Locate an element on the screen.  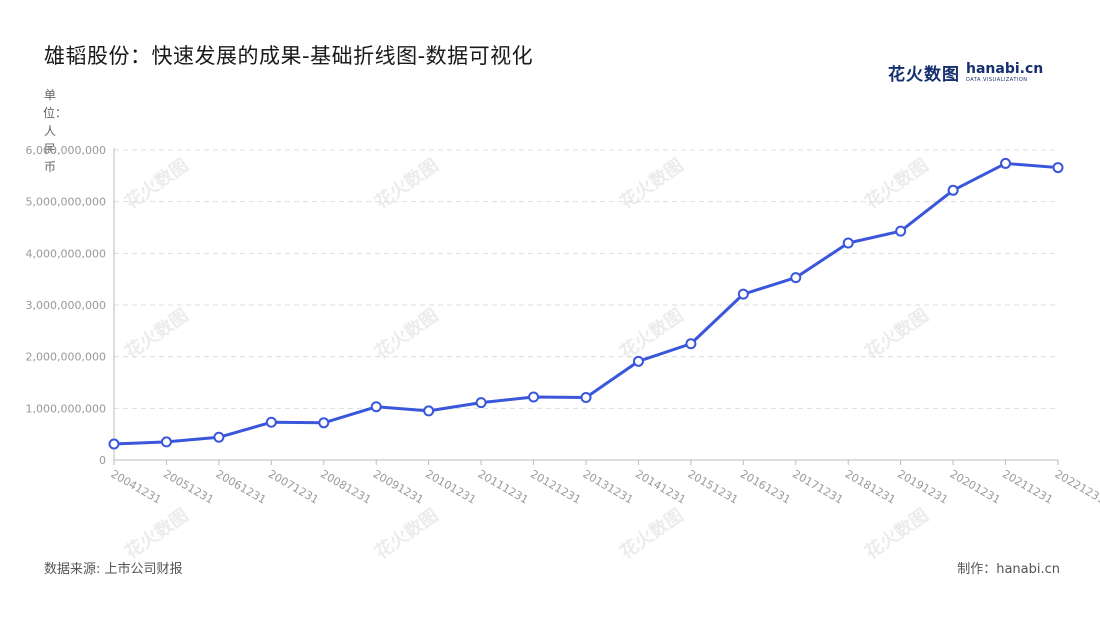
logo-en-block: hanabi.cn DATA VISUALIZATION is located at coordinates (1004, 72).